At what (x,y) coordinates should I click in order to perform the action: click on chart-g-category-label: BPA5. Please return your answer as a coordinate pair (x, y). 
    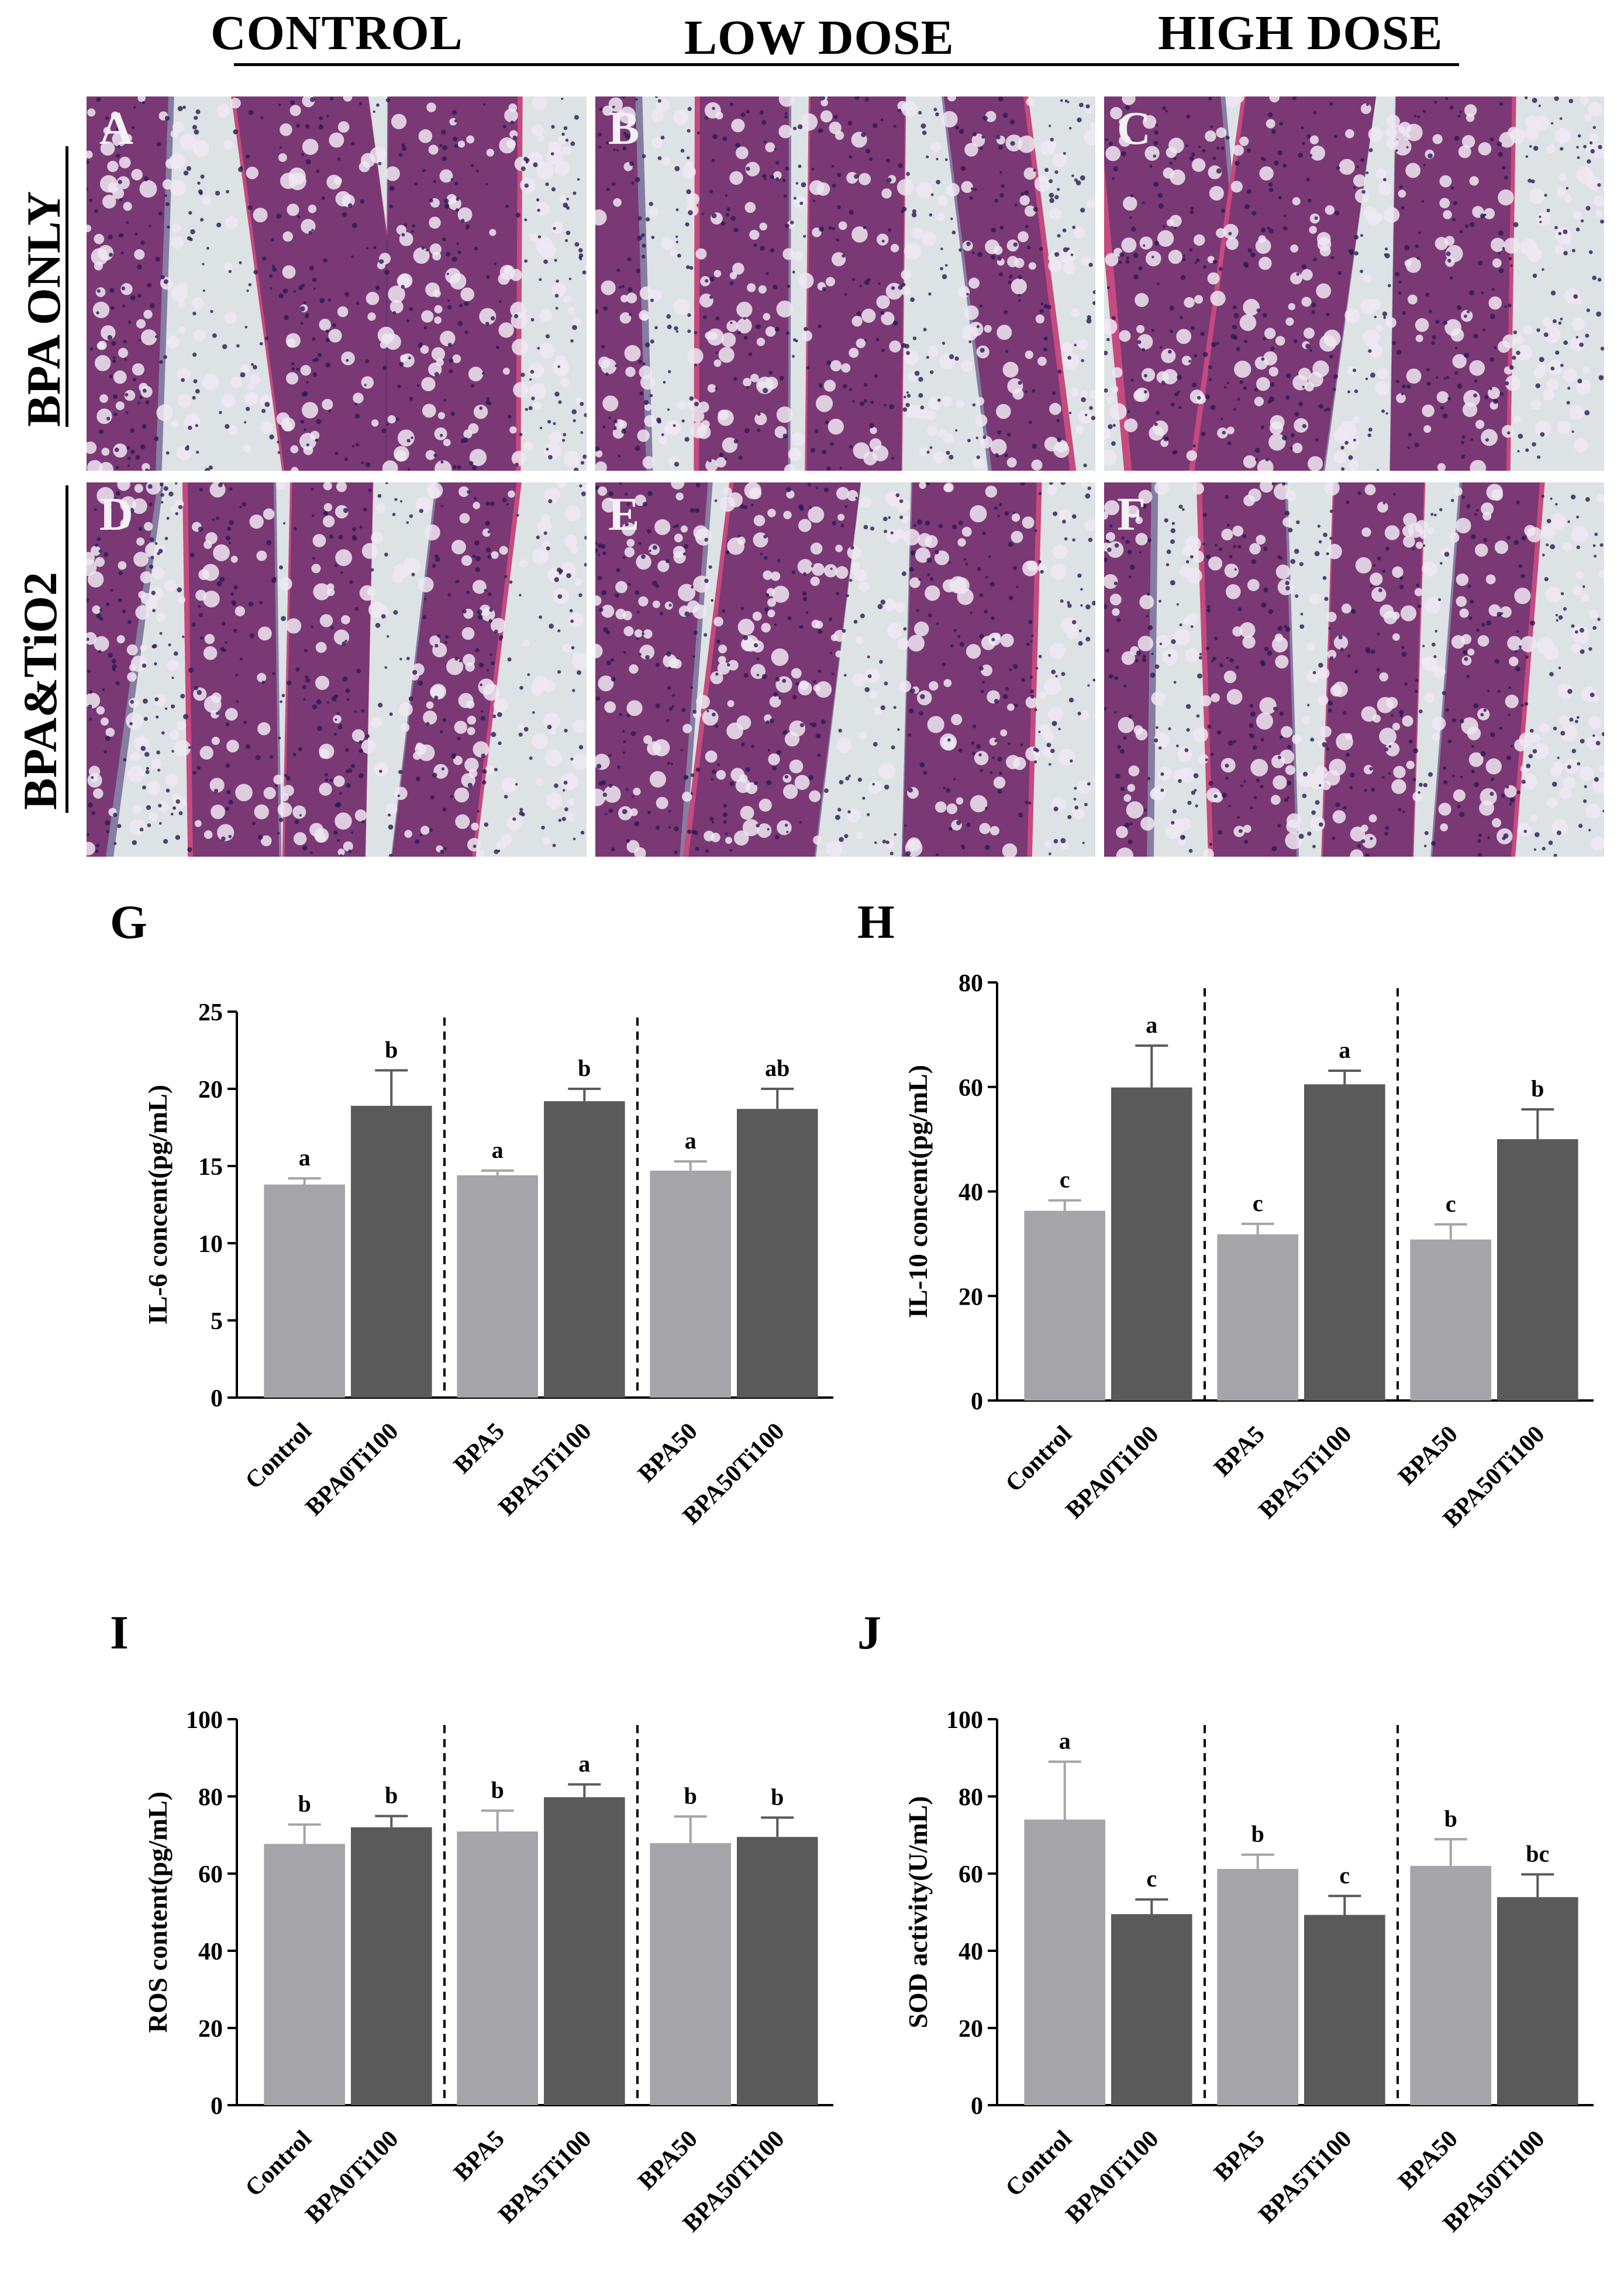
    Looking at the image, I should click on (480, 1448).